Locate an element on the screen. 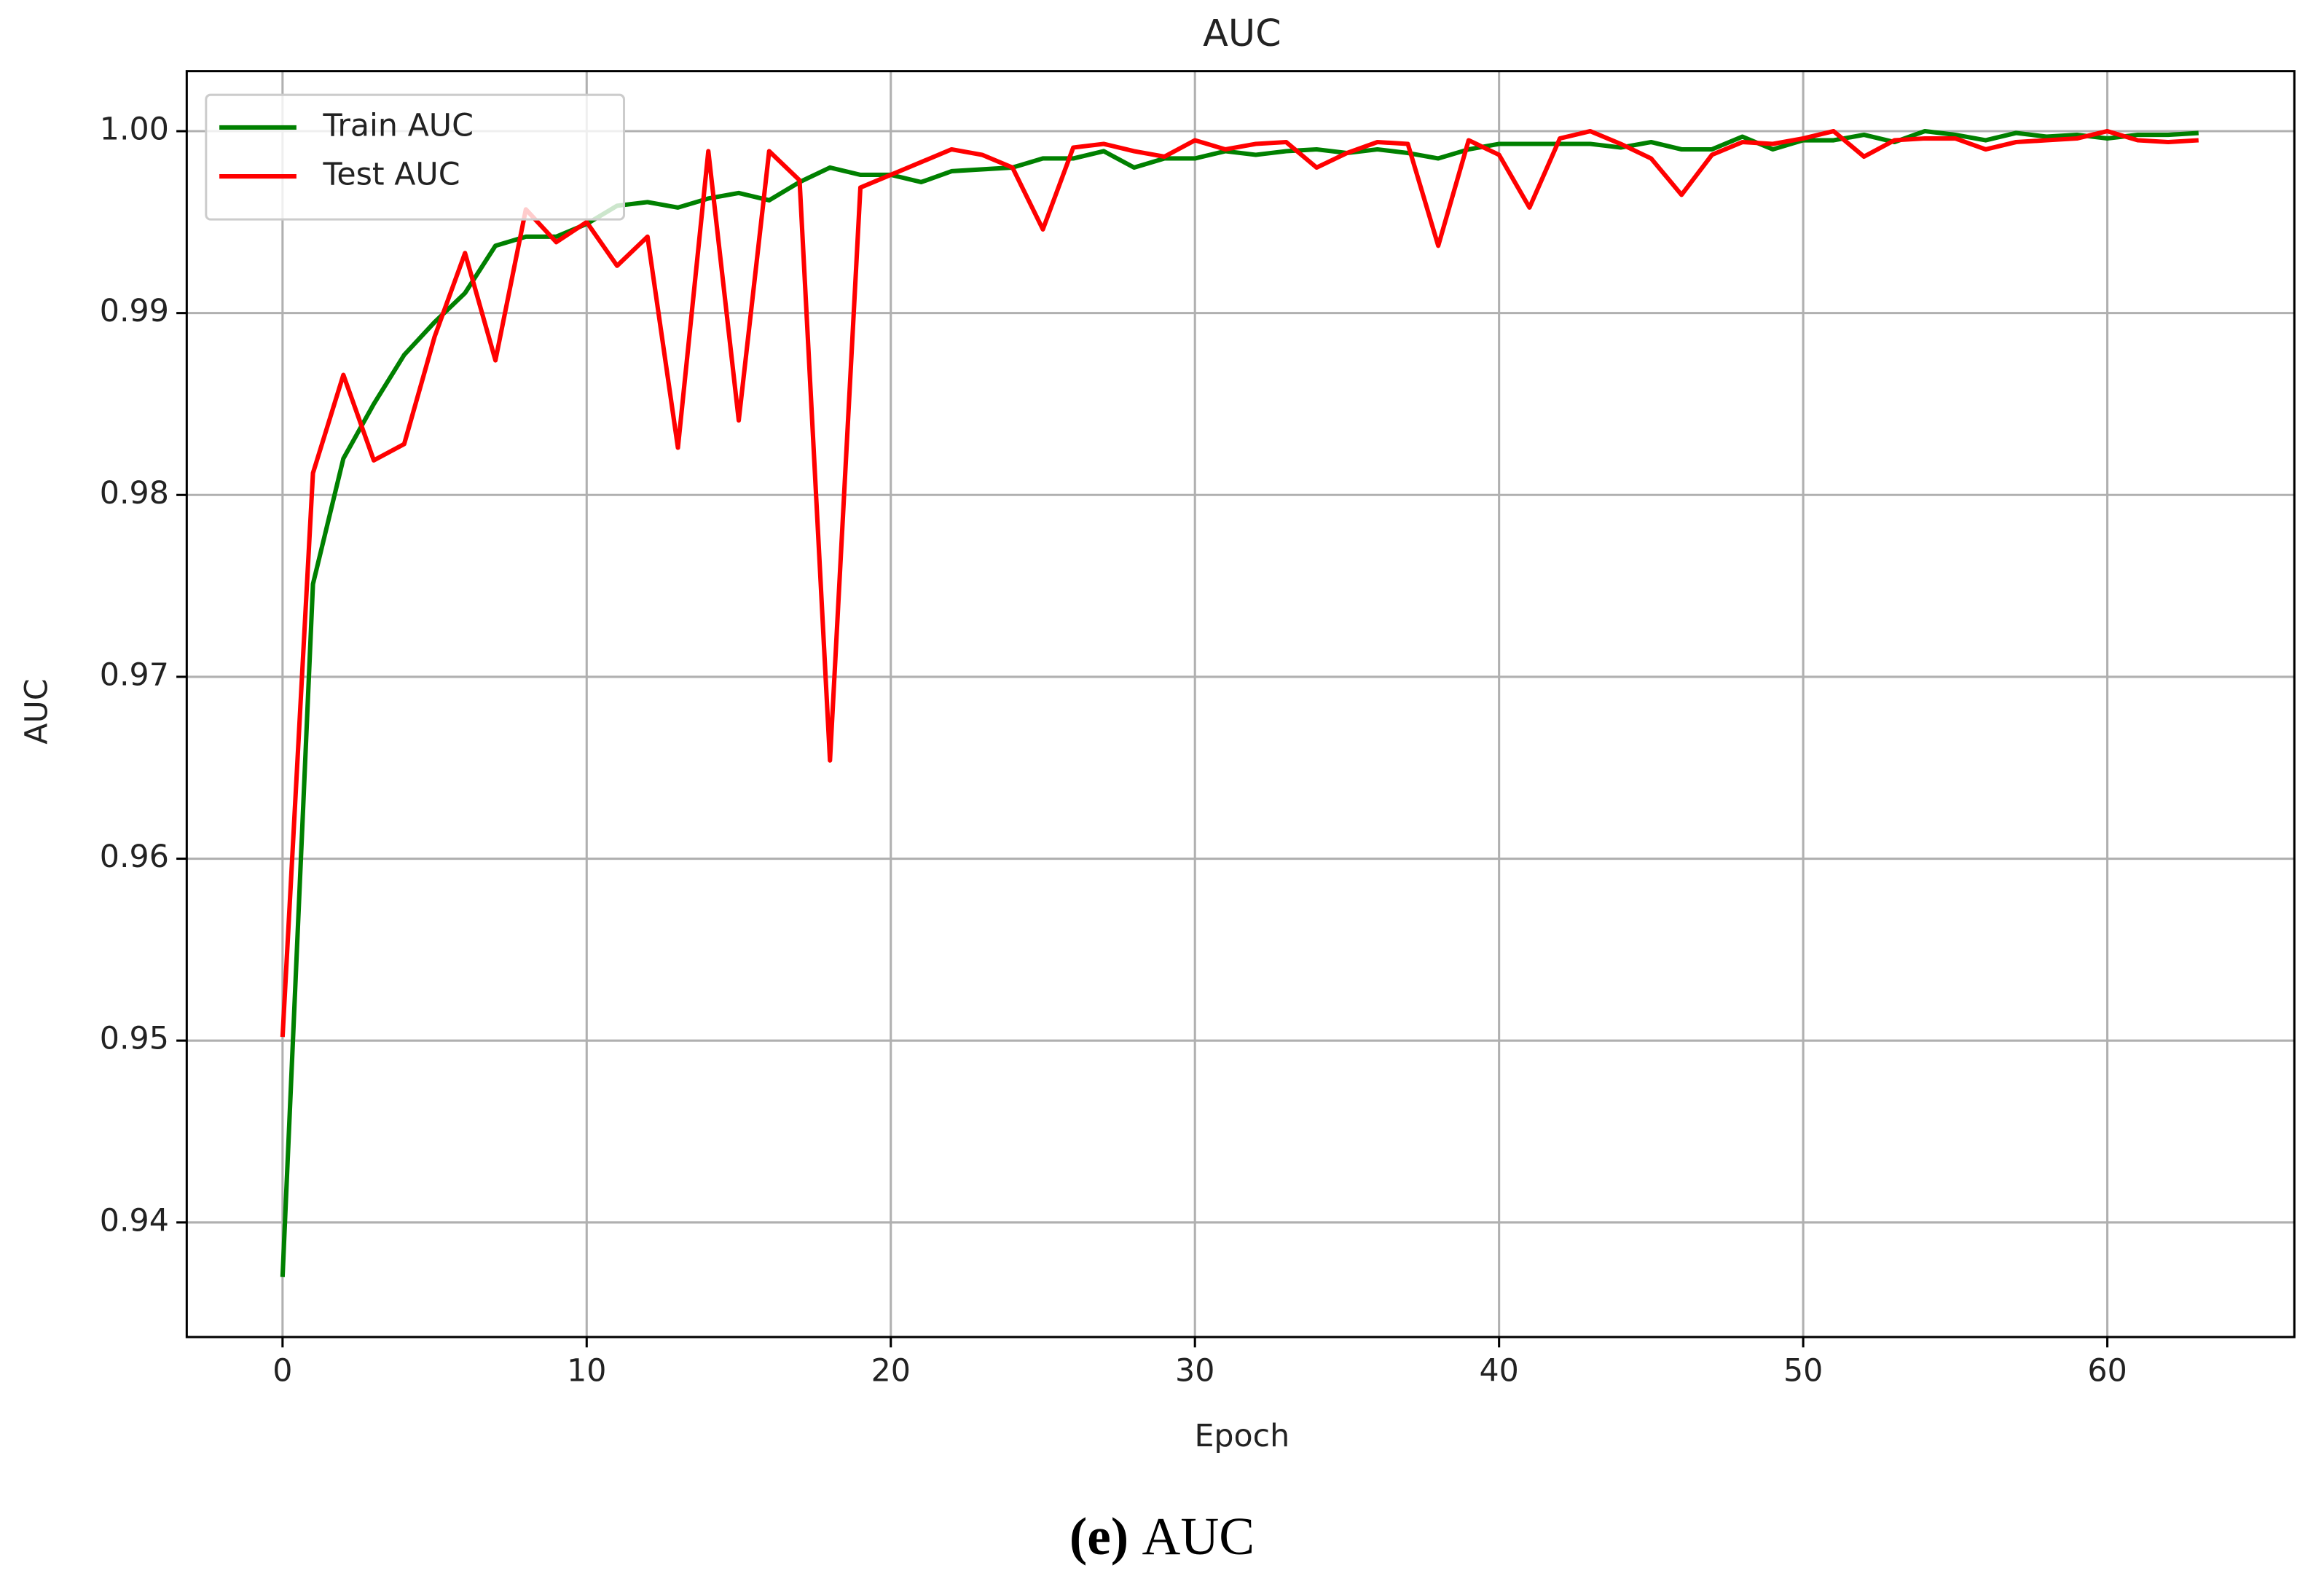 This screenshot has height=1584, width=2324. y-tick-label: 0.97 is located at coordinates (134, 674).